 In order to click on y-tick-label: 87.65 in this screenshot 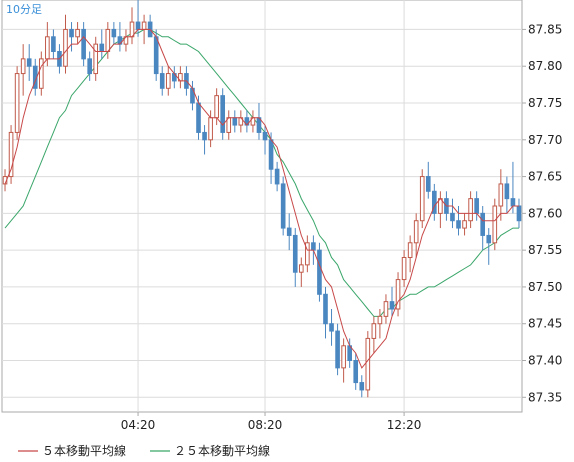, I will do `click(545, 177)`.